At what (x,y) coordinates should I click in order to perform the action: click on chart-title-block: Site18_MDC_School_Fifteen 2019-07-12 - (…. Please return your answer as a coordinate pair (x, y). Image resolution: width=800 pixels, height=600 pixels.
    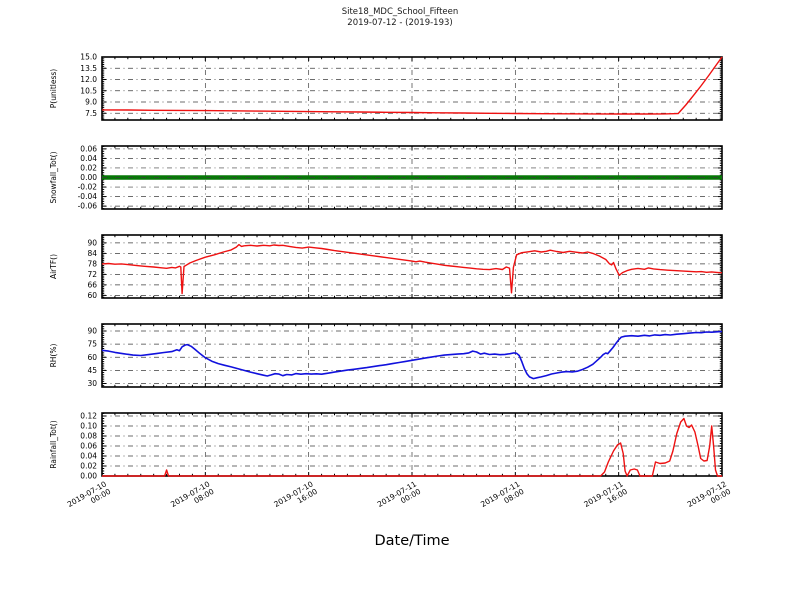
    Looking at the image, I should click on (400, 18).